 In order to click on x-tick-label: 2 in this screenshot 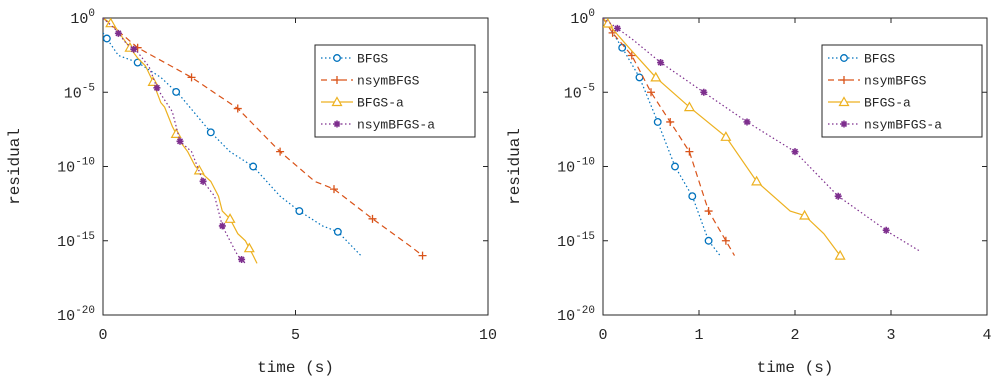, I will do `click(794, 335)`.